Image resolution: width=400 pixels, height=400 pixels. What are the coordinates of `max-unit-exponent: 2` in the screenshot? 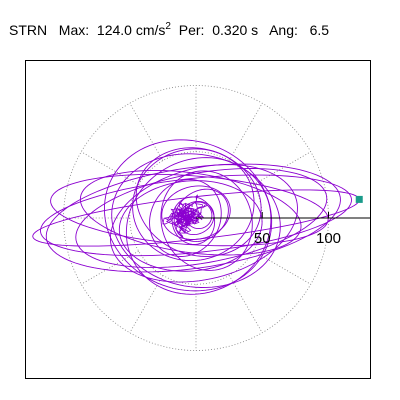 It's located at (168, 26).